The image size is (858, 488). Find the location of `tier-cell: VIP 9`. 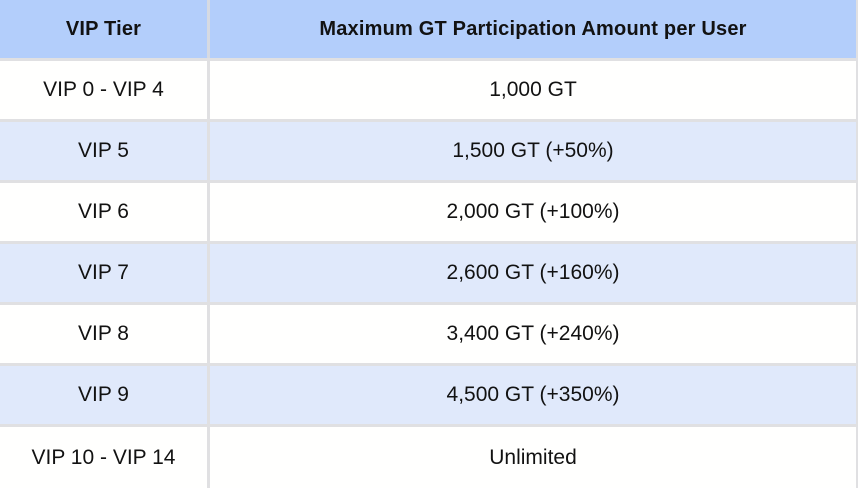

tier-cell: VIP 9 is located at coordinates (105, 395).